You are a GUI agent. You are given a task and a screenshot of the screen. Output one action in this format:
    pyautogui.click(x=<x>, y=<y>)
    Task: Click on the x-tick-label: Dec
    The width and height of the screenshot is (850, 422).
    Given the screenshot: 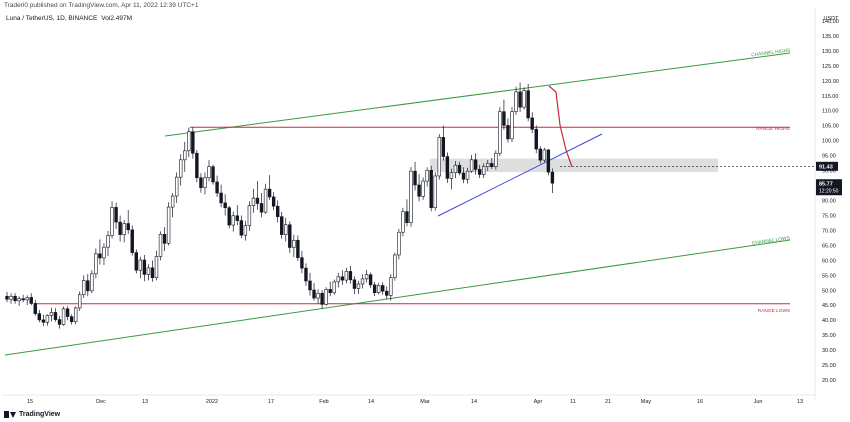 What is the action you would take?
    pyautogui.click(x=101, y=402)
    